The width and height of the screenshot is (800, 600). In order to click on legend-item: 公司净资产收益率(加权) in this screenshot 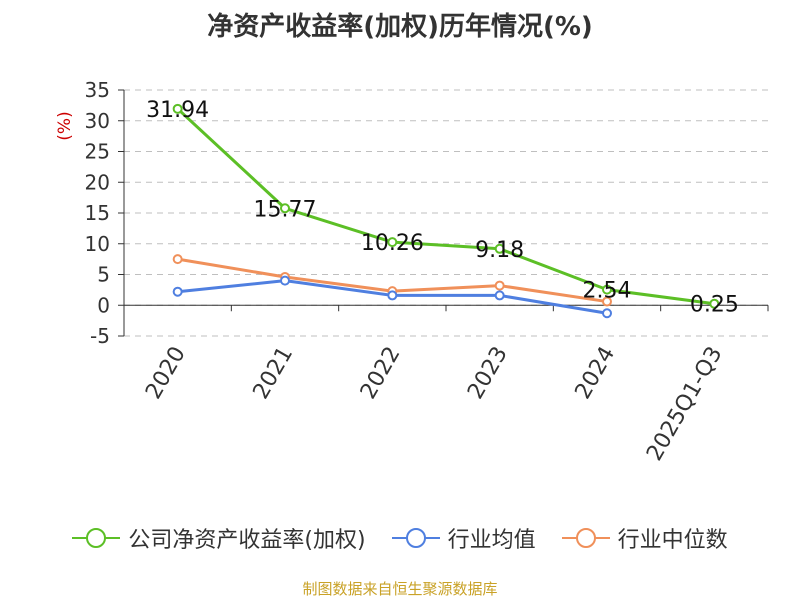, I will do `click(219, 538)`.